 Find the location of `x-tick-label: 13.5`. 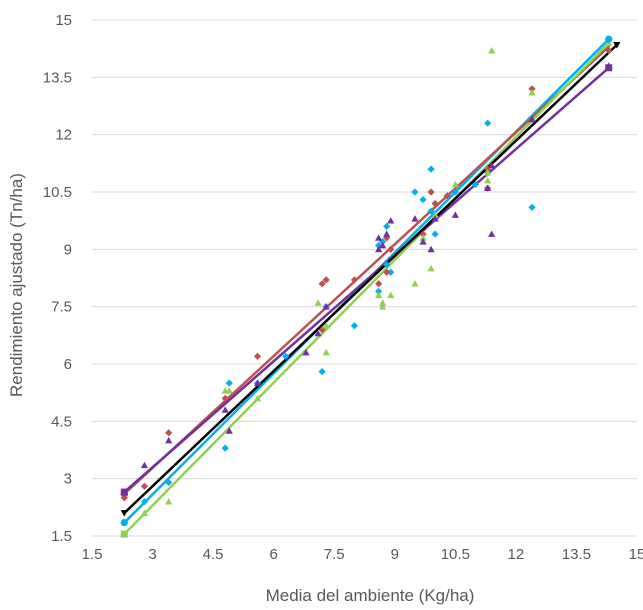

x-tick-label: 13.5 is located at coordinates (576, 554).